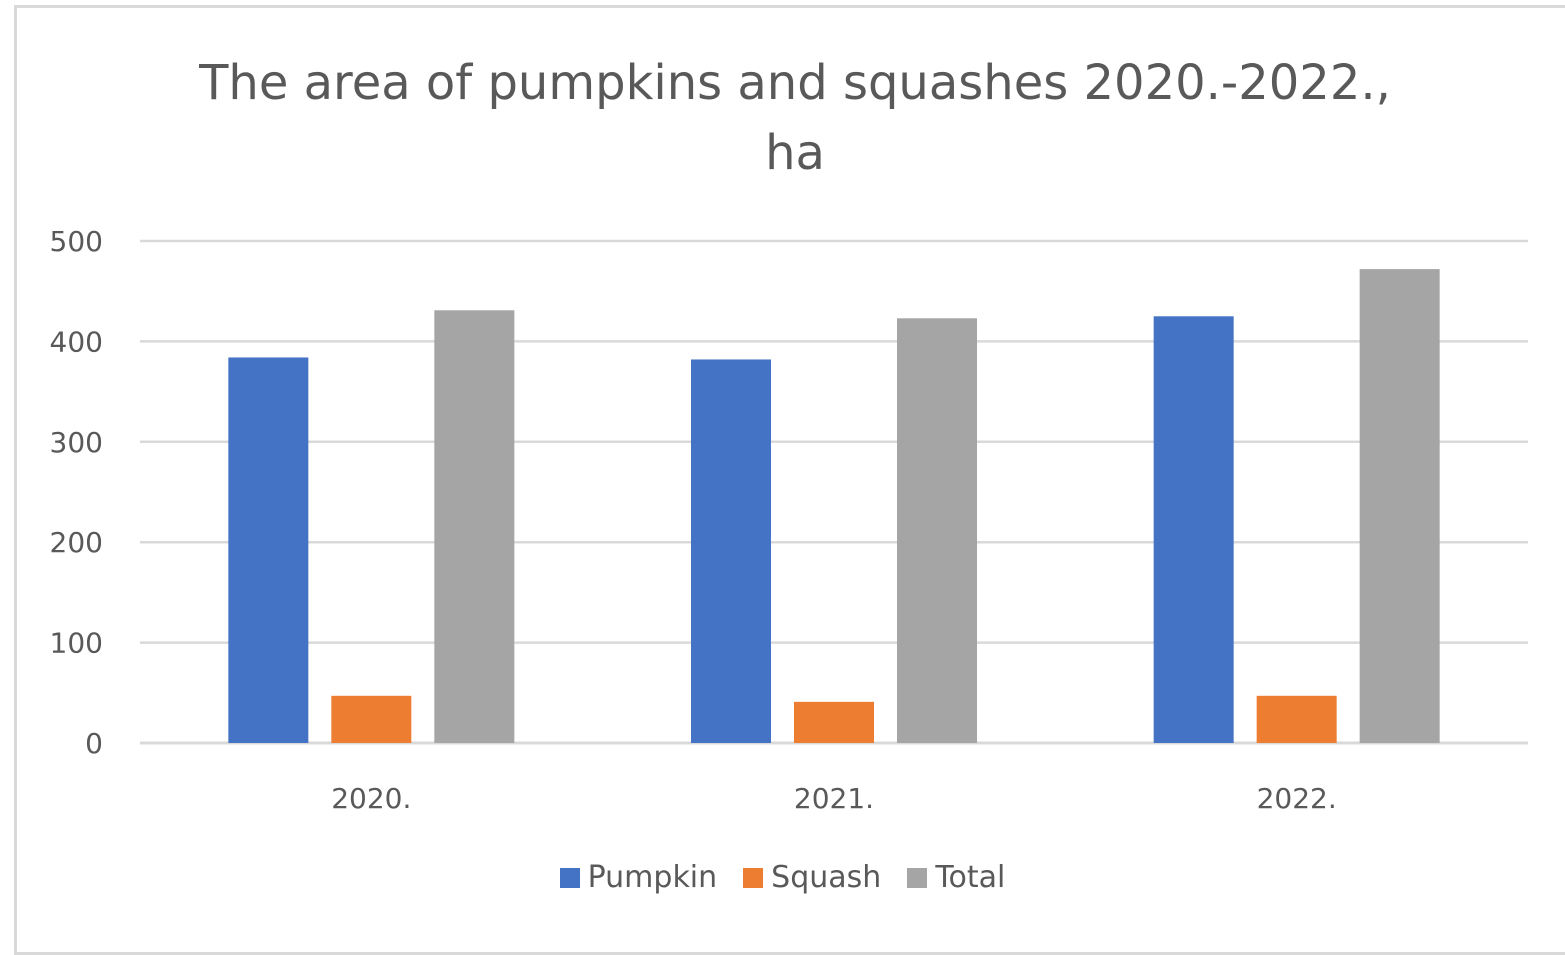 The width and height of the screenshot is (1565, 955). Describe the element at coordinates (970, 877) in the screenshot. I see `legend-label: Total` at that location.